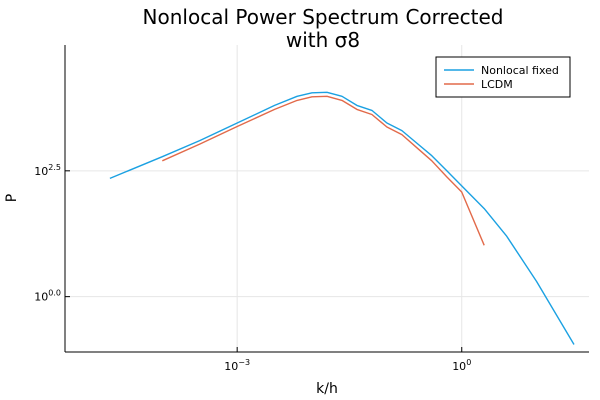 The height and width of the screenshot is (400, 600). Describe the element at coordinates (323, 40) in the screenshot. I see `chart-title-line2: with σ8` at that location.